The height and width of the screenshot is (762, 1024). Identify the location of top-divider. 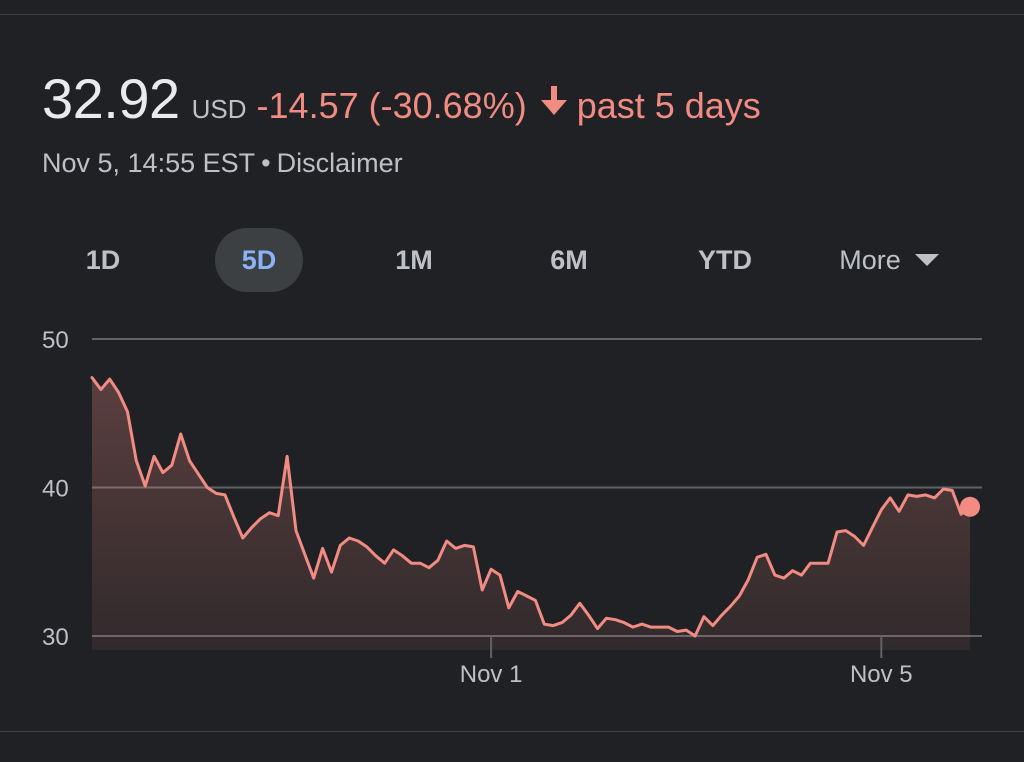
(512, 14).